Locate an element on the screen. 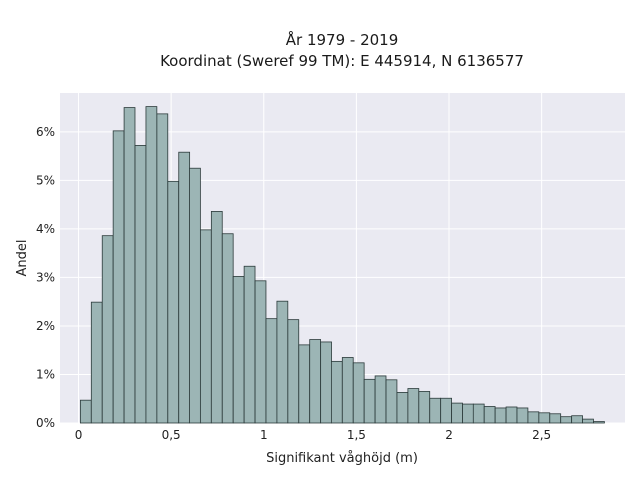  y-tick-label: 3% is located at coordinates (45, 277).